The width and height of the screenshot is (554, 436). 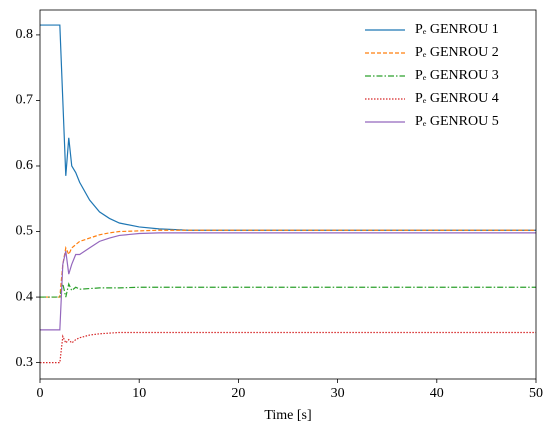 What do you see at coordinates (338, 393) in the screenshot?
I see `x-tick-label: 30` at bounding box center [338, 393].